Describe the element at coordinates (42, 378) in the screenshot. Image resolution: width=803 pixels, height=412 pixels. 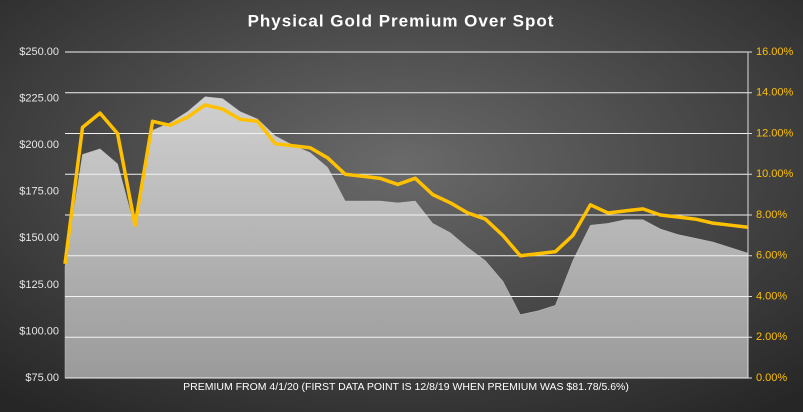
I see `y-tick-label: $75.00` at that location.